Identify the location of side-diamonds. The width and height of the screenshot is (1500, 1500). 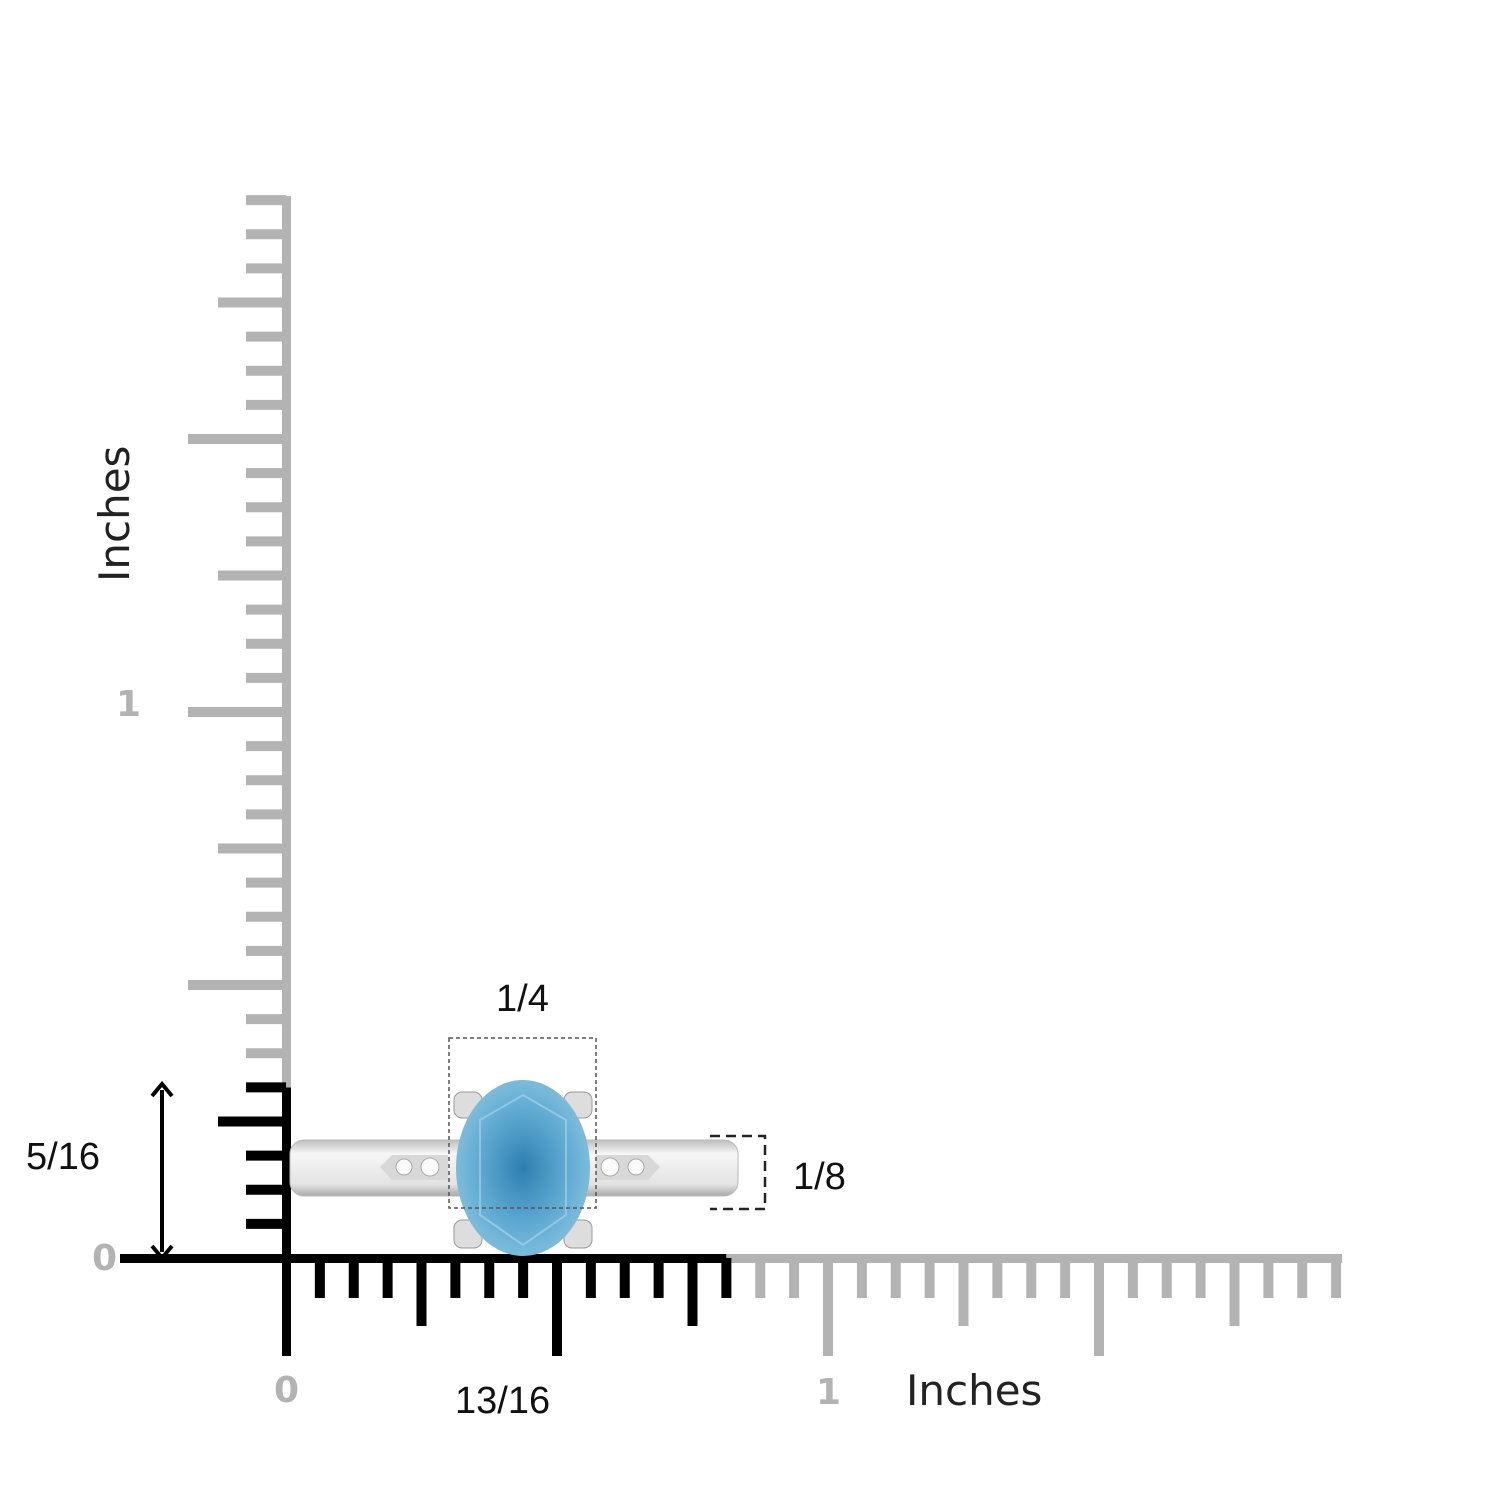
(520, 1167).